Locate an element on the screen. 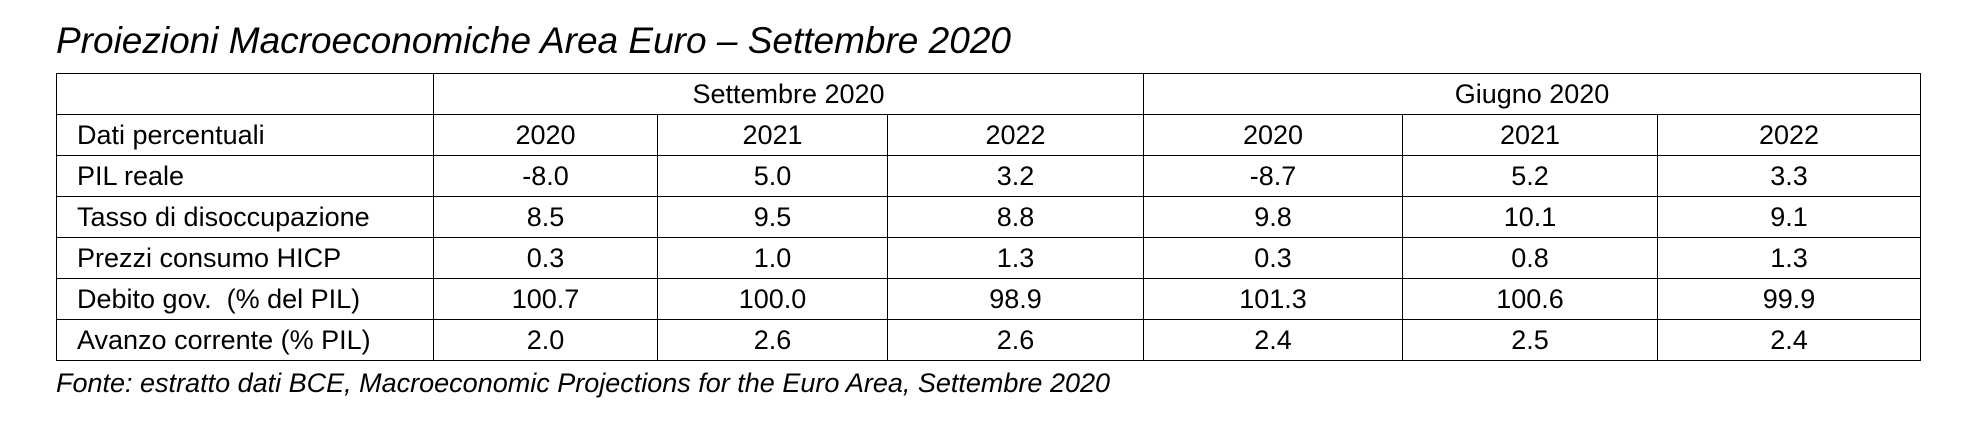  data-cell: 99.9 is located at coordinates (1789, 299).